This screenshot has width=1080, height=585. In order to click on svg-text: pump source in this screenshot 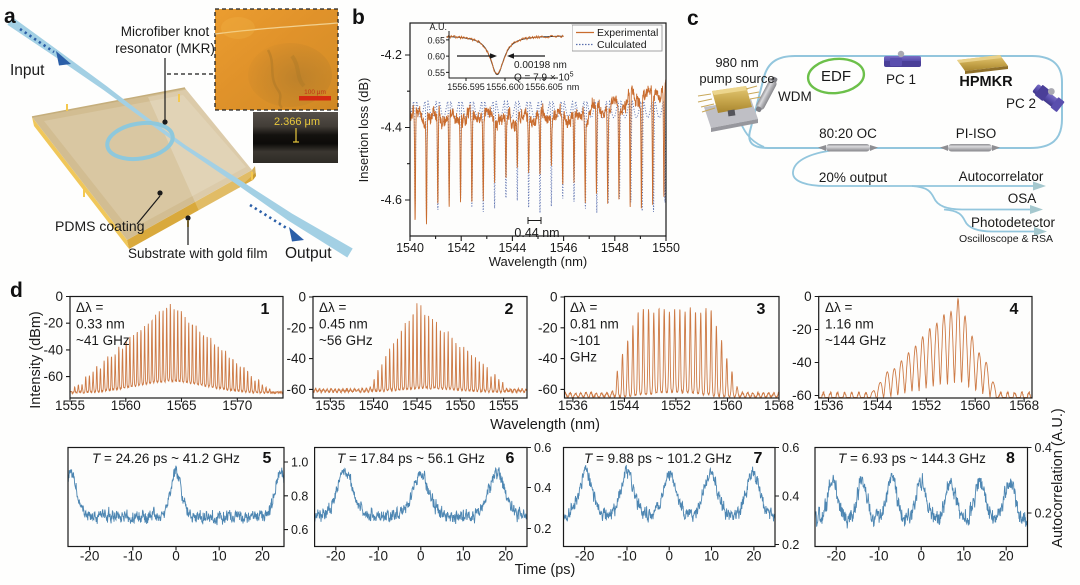, I will do `click(736, 78)`.